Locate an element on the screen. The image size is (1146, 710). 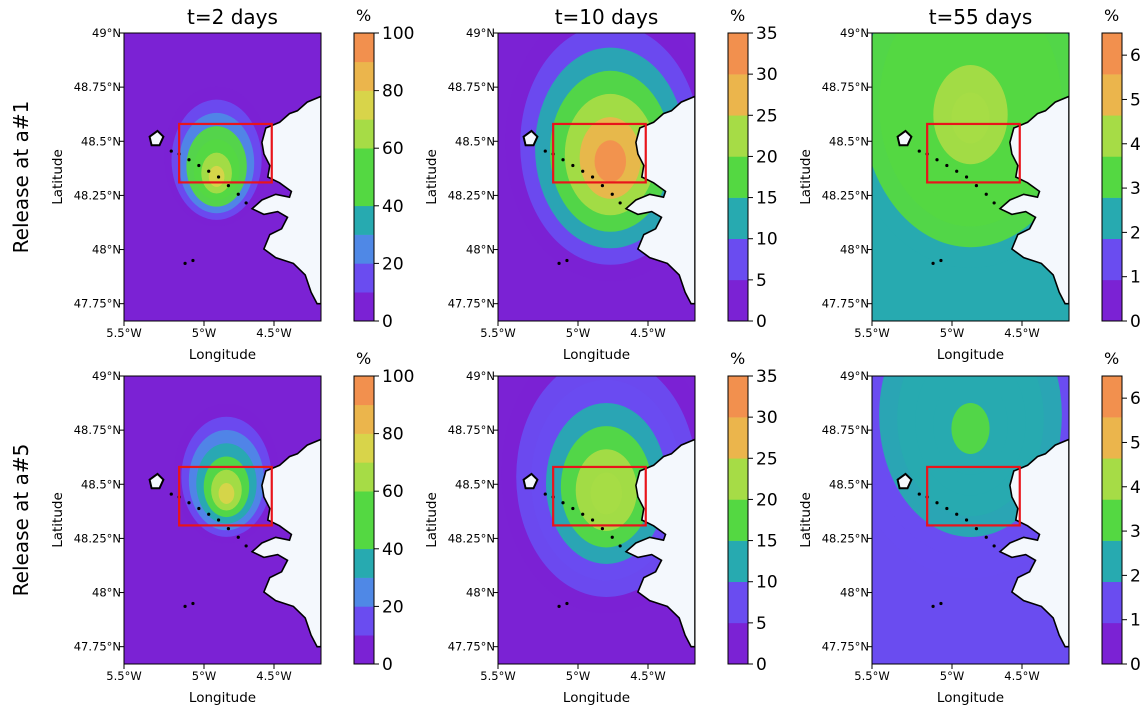
y-tick-label: 47.75°N is located at coordinates (97, 304).